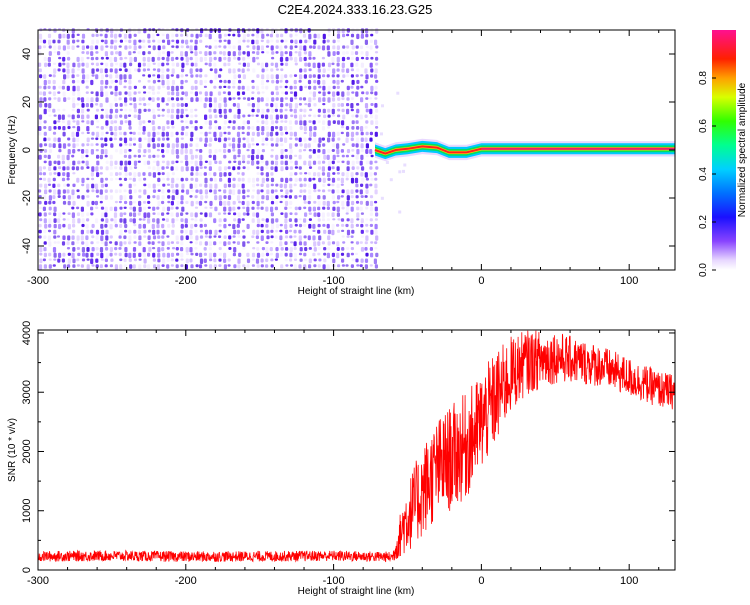 The height and width of the screenshot is (605, 750). Describe the element at coordinates (27, 333) in the screenshot. I see `y-tick-label: 4000` at that location.